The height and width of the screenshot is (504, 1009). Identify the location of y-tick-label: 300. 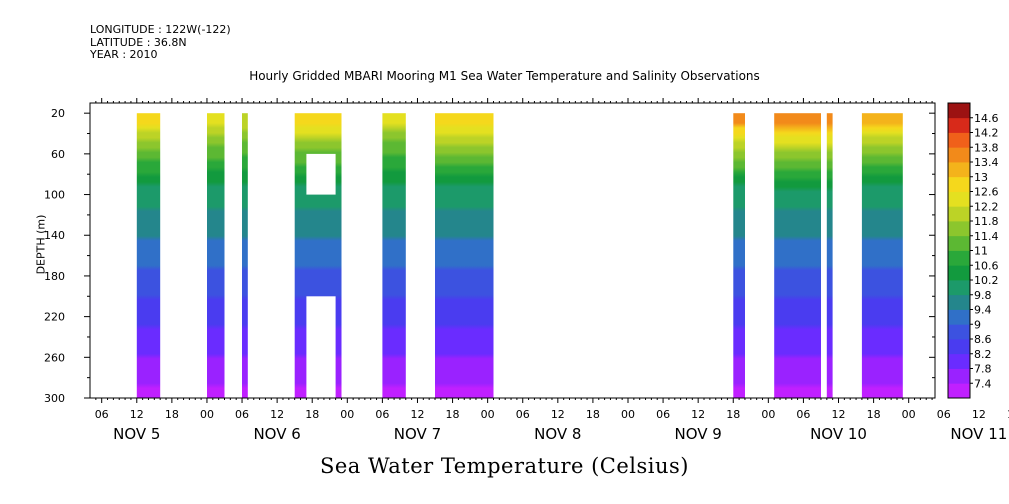
(54, 398).